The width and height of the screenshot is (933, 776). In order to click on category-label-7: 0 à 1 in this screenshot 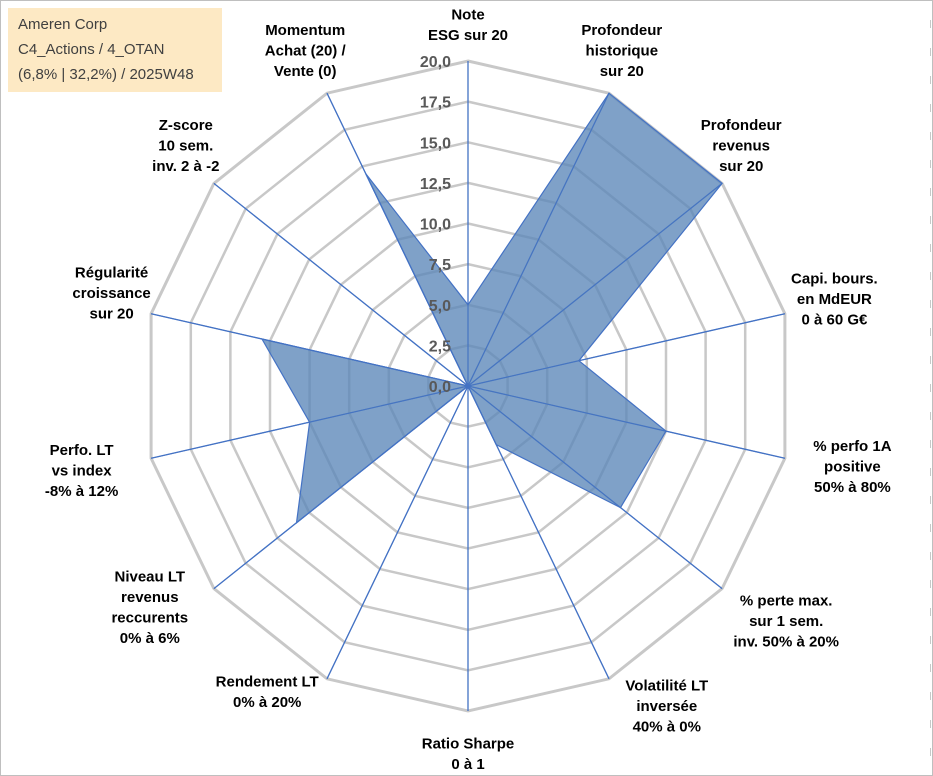, I will do `click(467, 764)`.